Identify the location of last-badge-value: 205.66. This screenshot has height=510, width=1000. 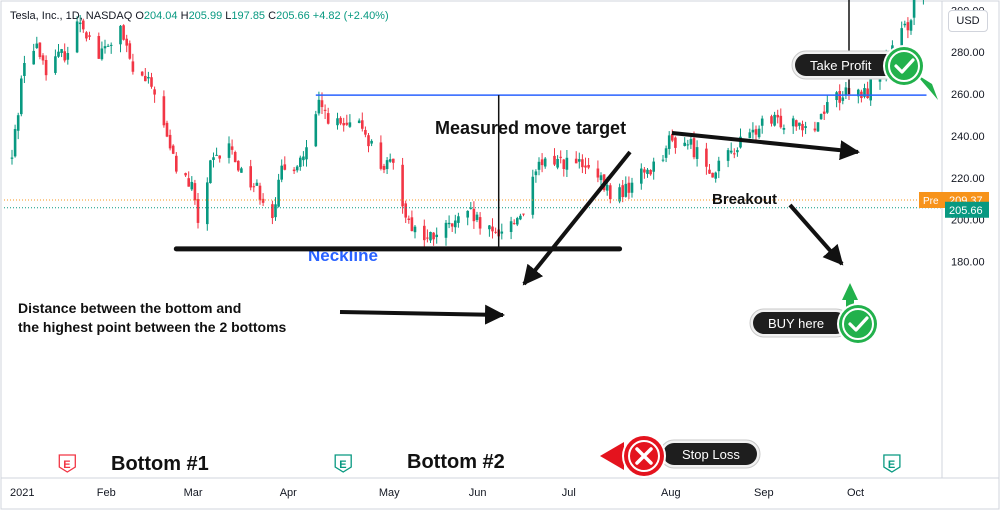
(966, 211).